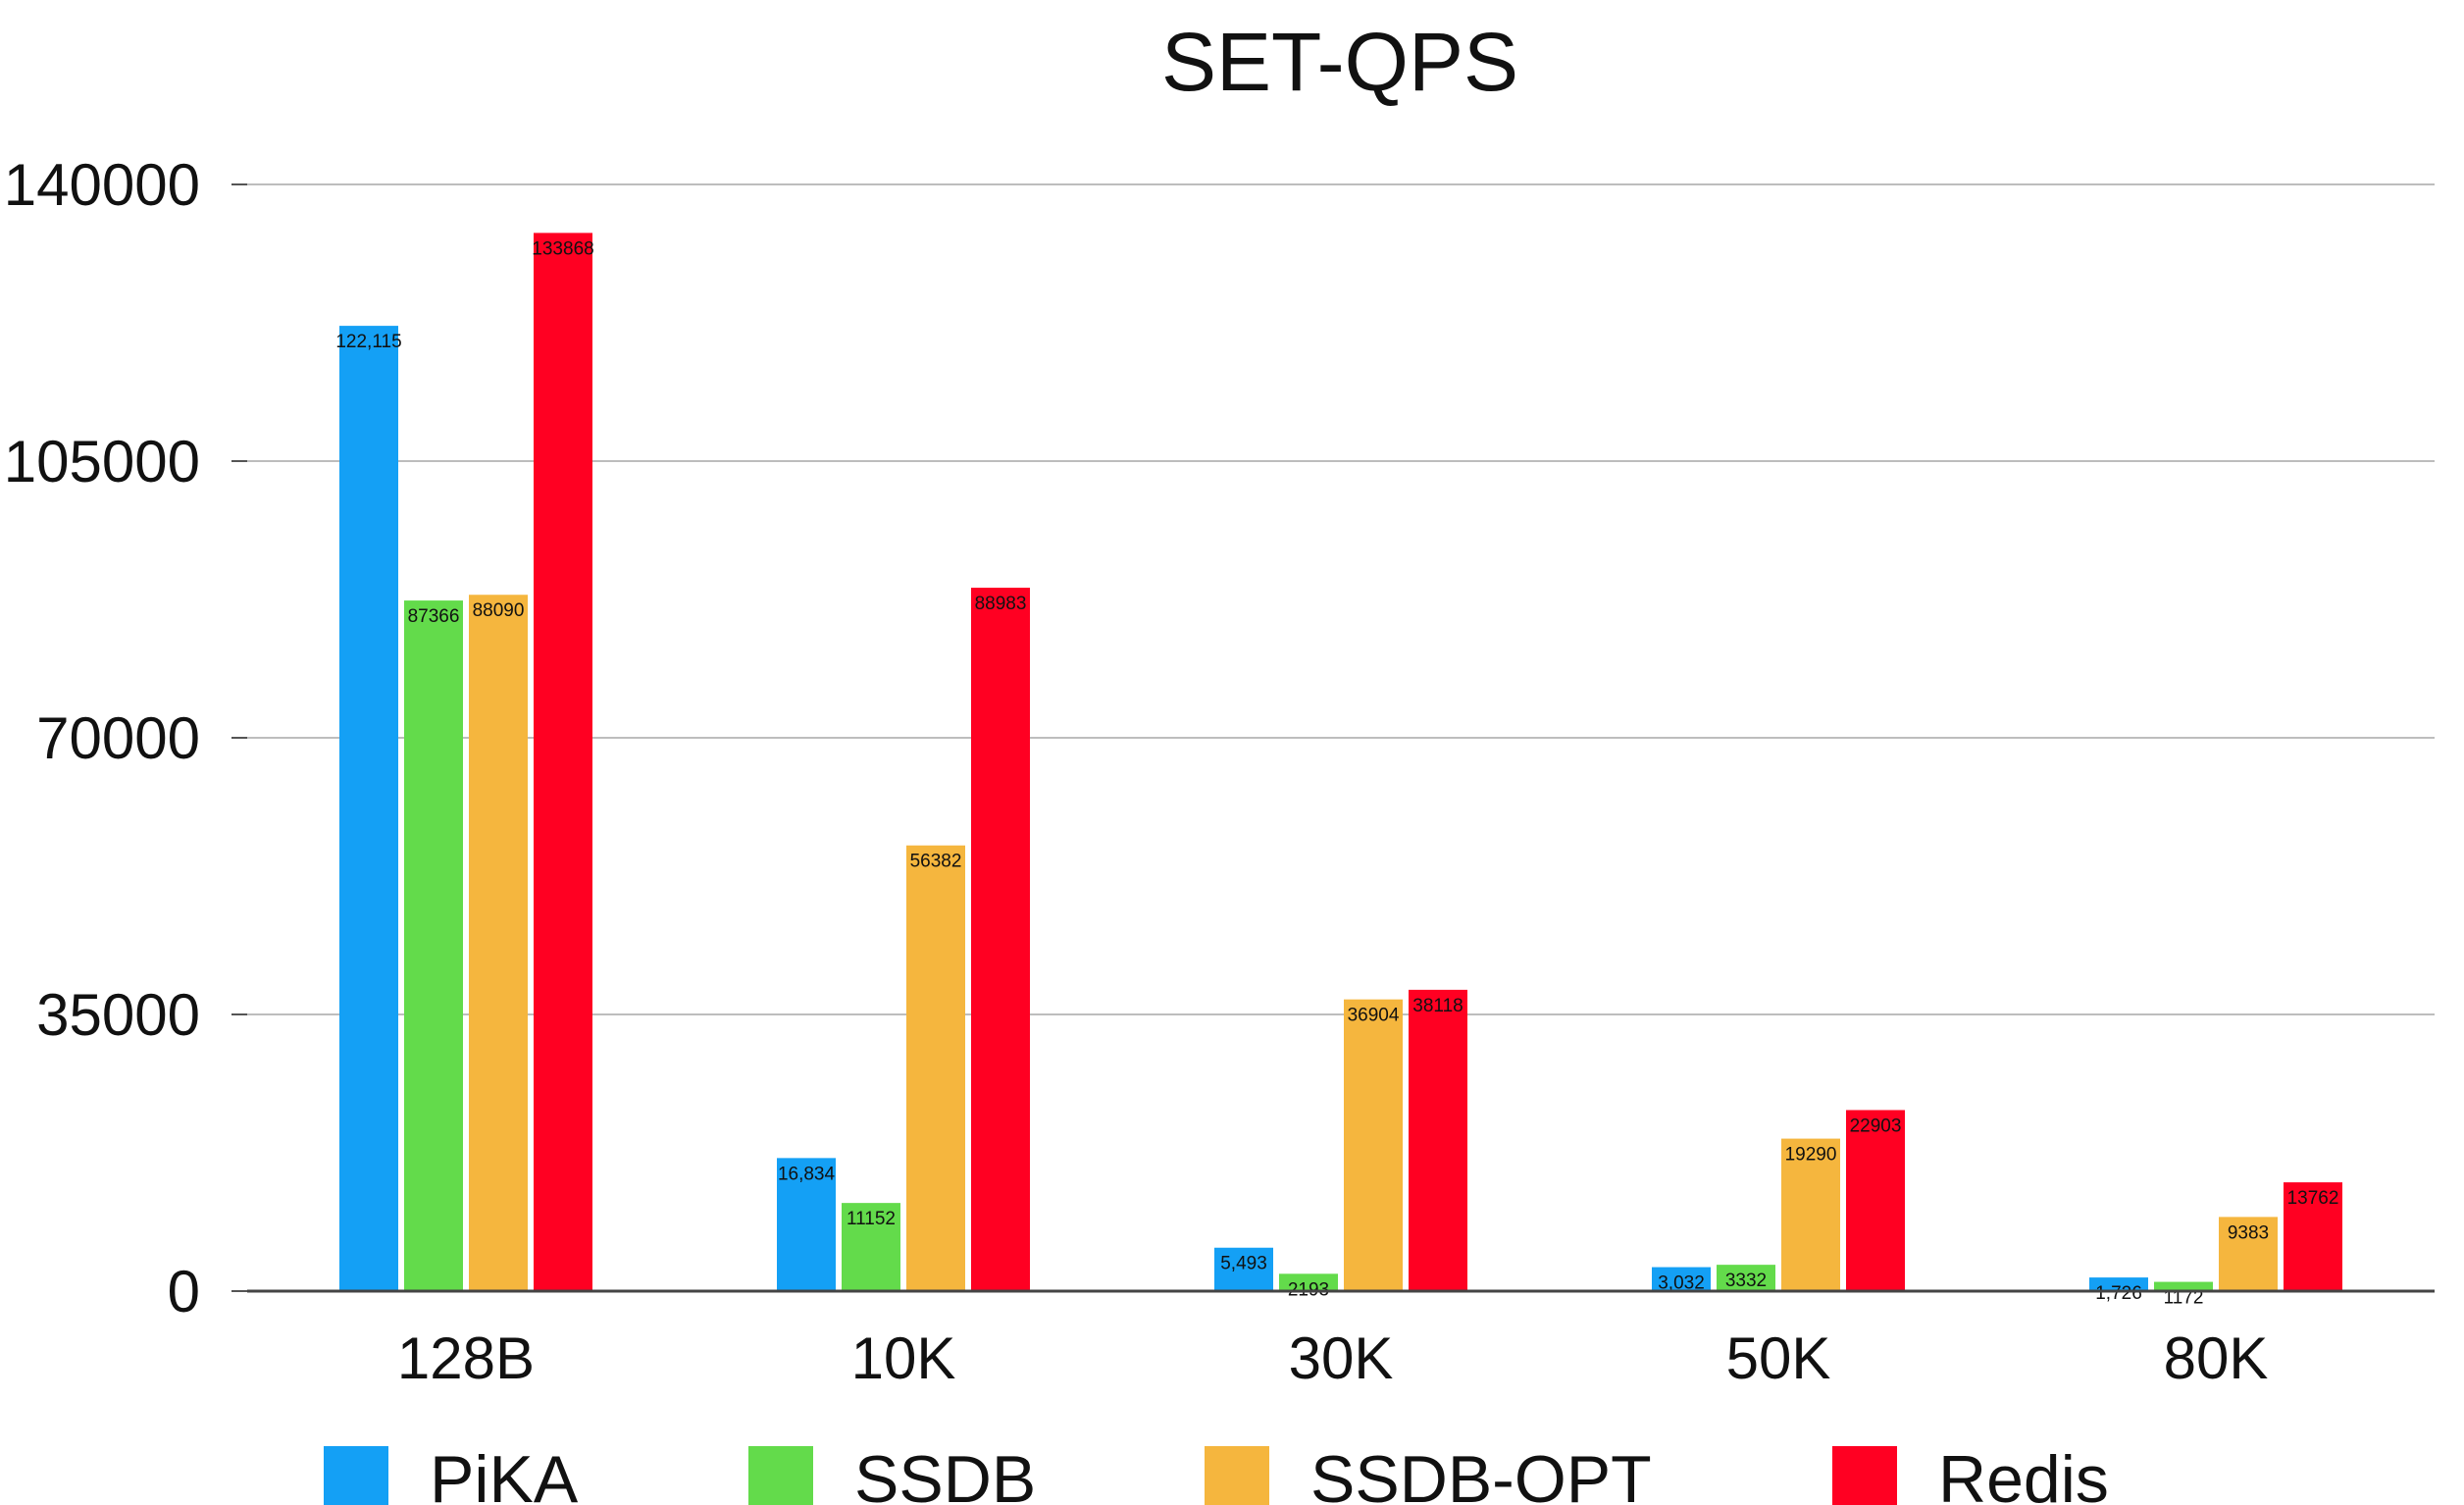 The image size is (2464, 1505). Describe the element at coordinates (1374, 1016) in the screenshot. I see `data-label: 36904` at that location.